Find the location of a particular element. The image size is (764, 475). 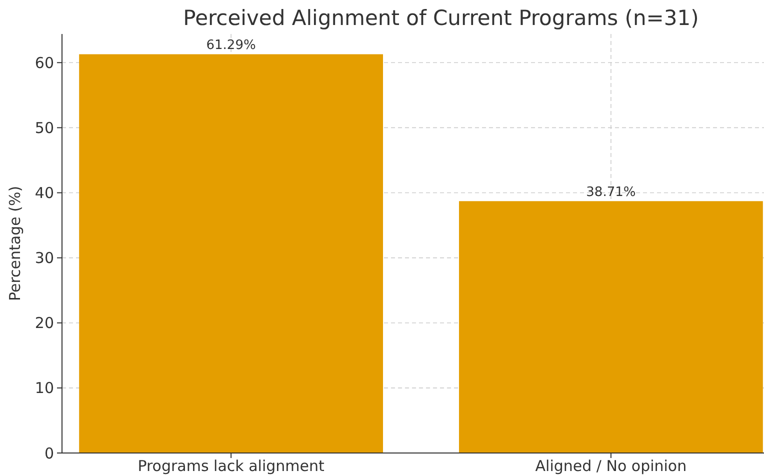

y-axis-title: Percentage (%) is located at coordinates (15, 244).